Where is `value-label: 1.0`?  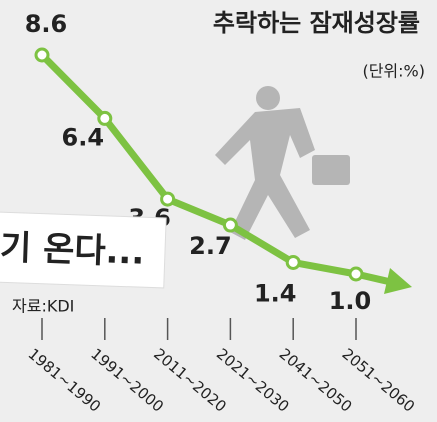 value-label: 1.0 is located at coordinates (350, 301).